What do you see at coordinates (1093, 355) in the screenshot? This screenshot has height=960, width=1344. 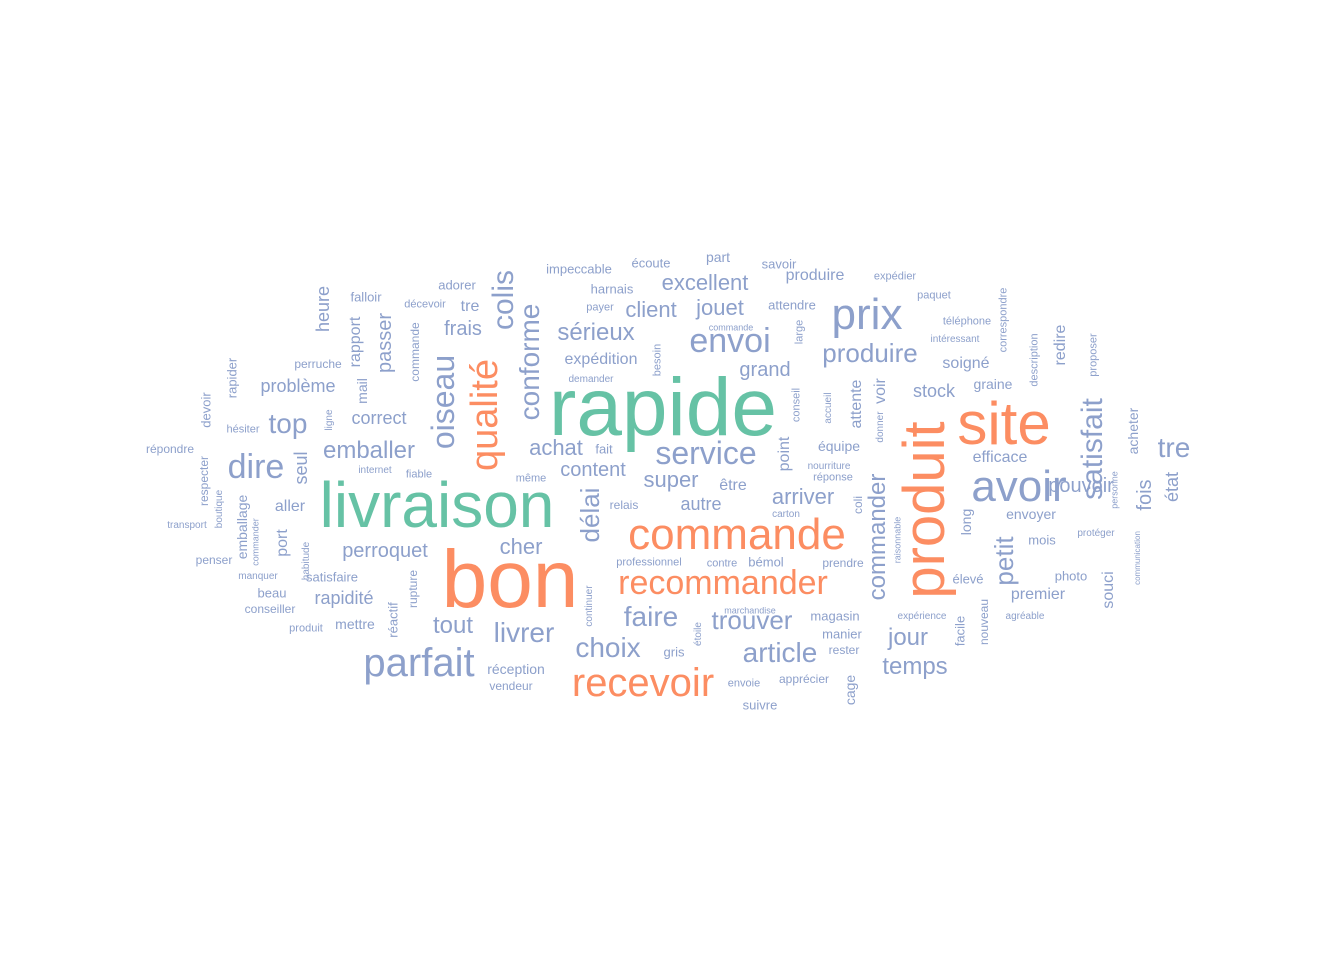 I see `word-proposer-136: proposer` at bounding box center [1093, 355].